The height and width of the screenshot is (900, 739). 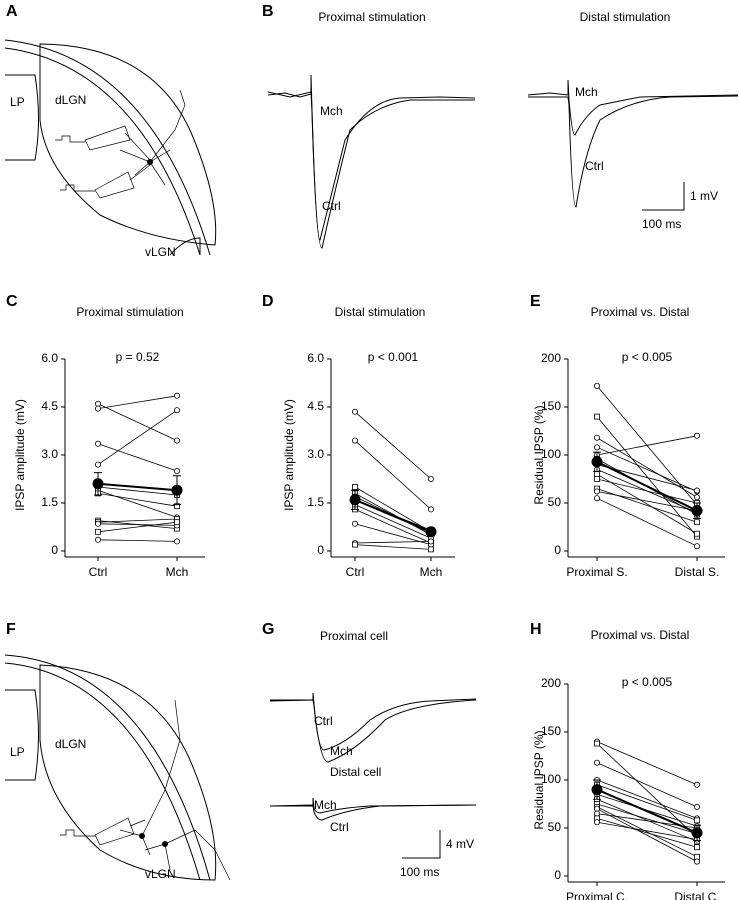 What do you see at coordinates (551, 358) in the screenshot?
I see `y-tick-label: 200` at bounding box center [551, 358].